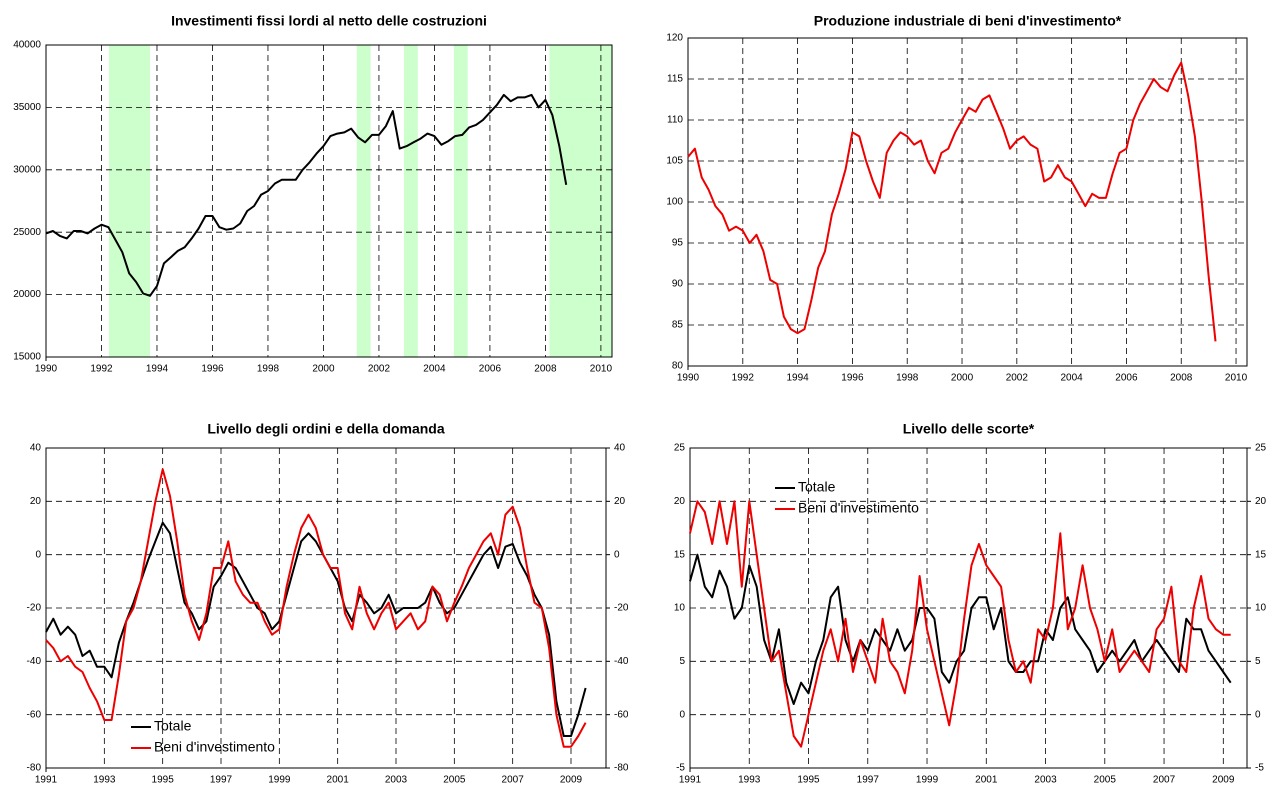 Image resolution: width=1280 pixels, height=795 pixels. Describe the element at coordinates (678, 325) in the screenshot. I see `y-tick-label: 85` at that location.